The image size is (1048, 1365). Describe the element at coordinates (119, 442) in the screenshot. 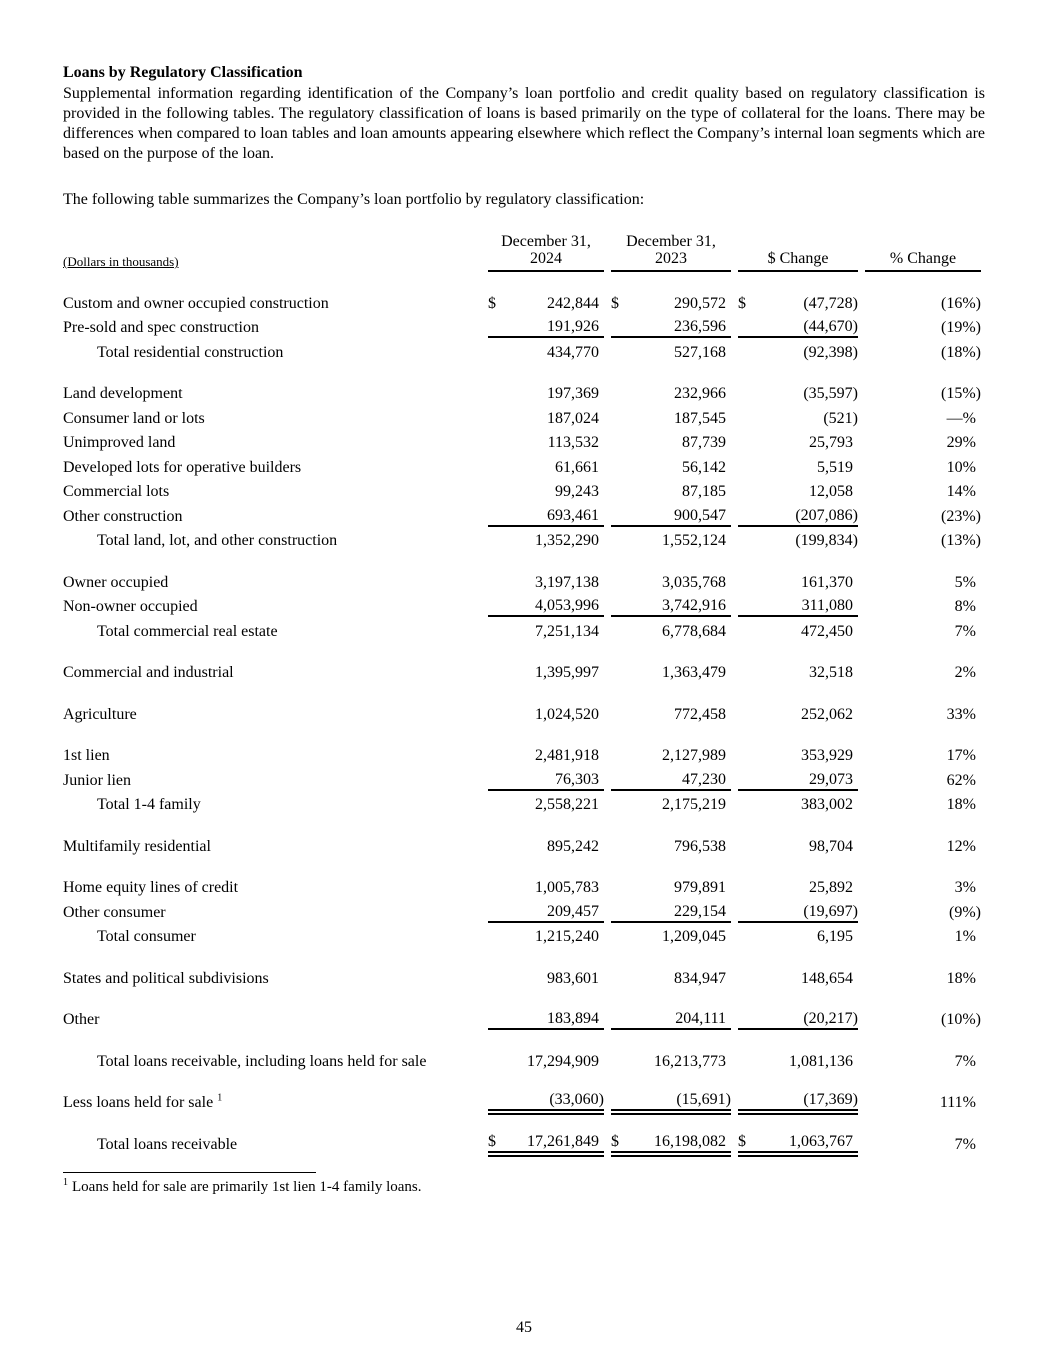

I see `row-label: Unimproved land` at that location.